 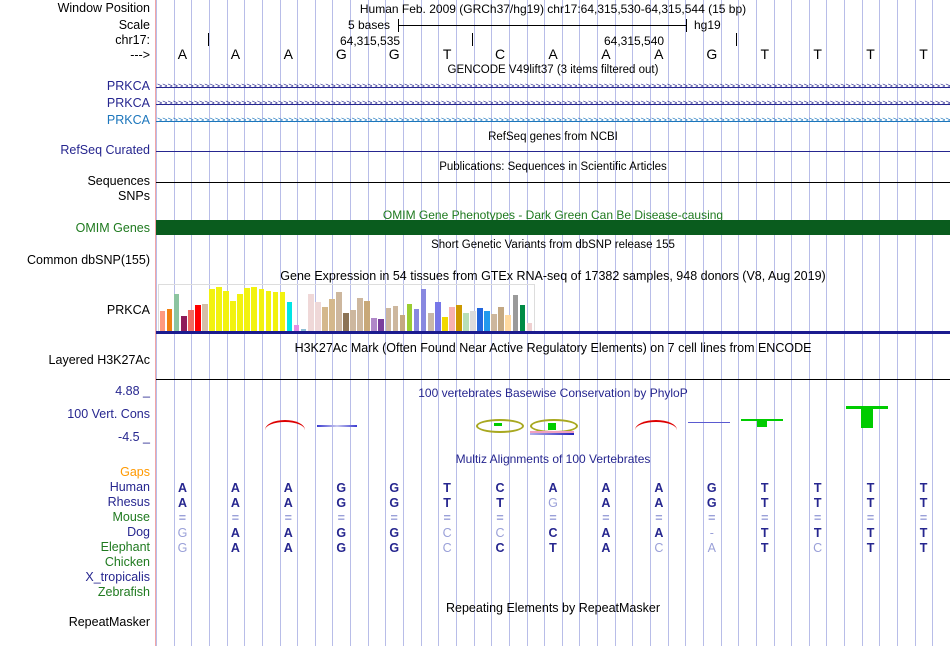 I want to click on gencode-label-1: PRKCA, so click(x=128, y=86).